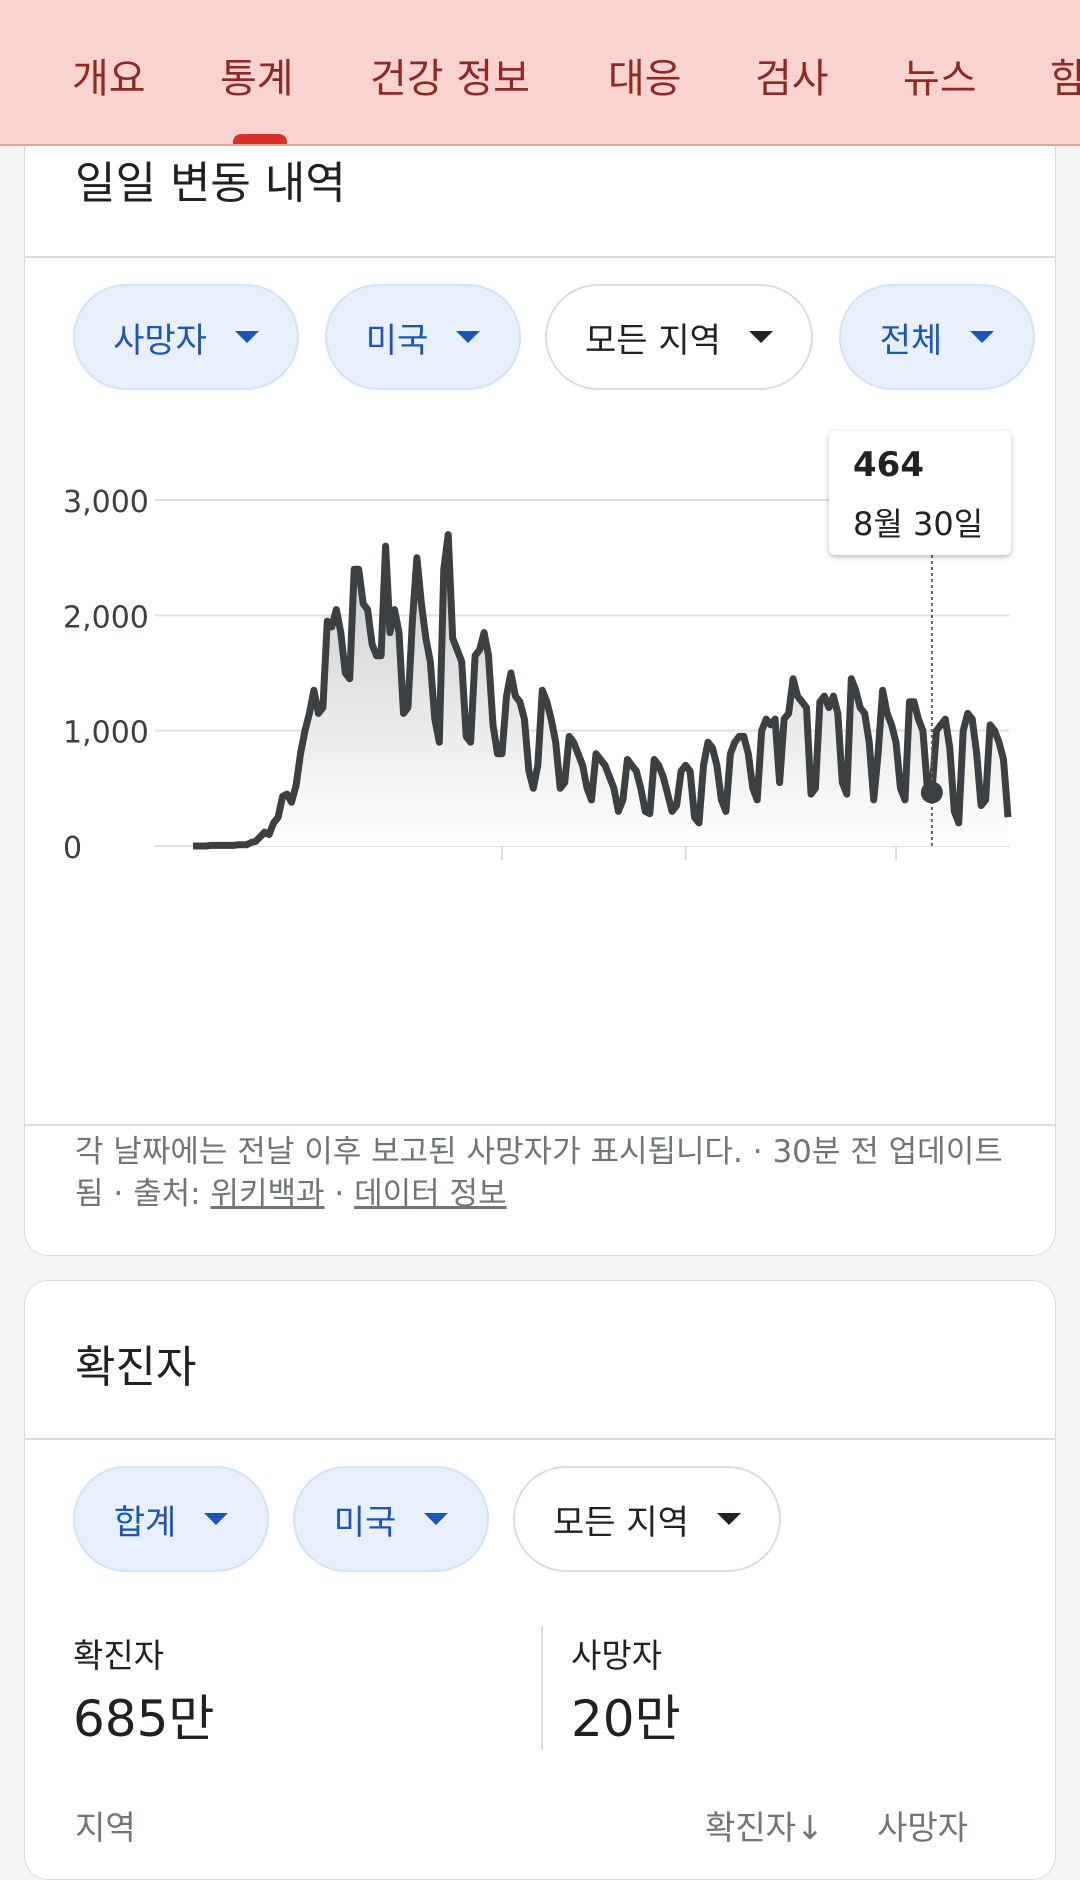  Describe the element at coordinates (105, 1827) in the screenshot. I see `column-header-region: 지역` at that location.